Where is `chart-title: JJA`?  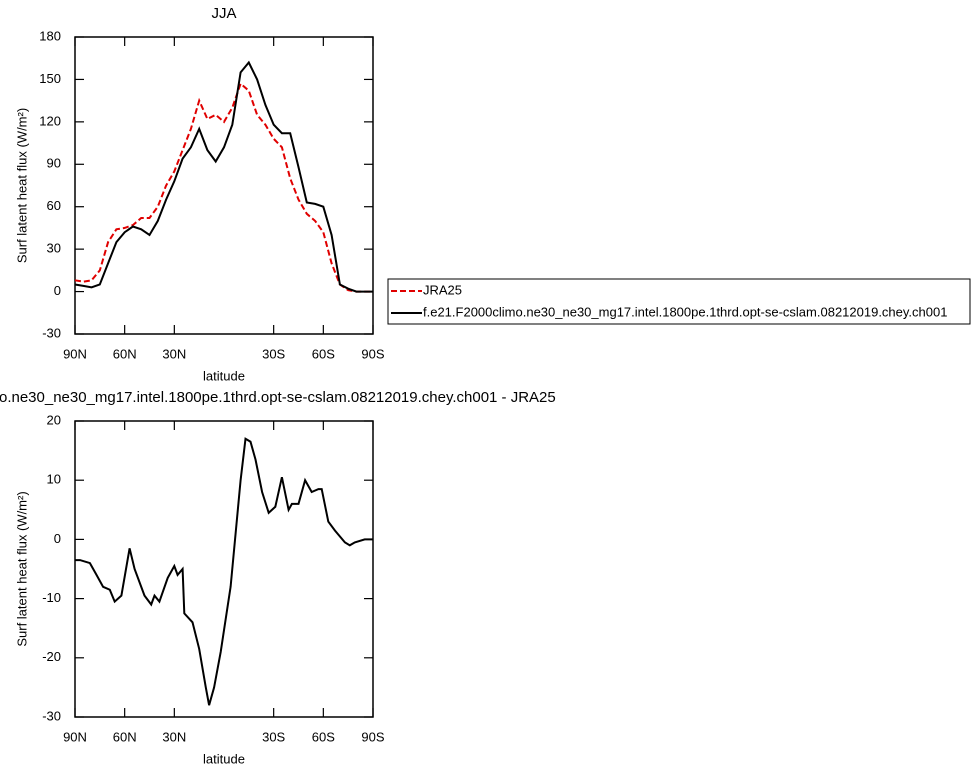 chart-title: JJA is located at coordinates (223, 13).